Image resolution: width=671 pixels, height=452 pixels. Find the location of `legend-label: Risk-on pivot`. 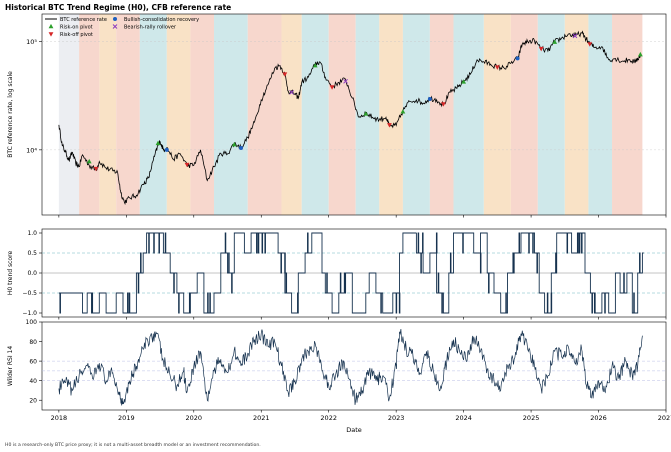

legend-label: Risk-on pivot is located at coordinates (76, 28).